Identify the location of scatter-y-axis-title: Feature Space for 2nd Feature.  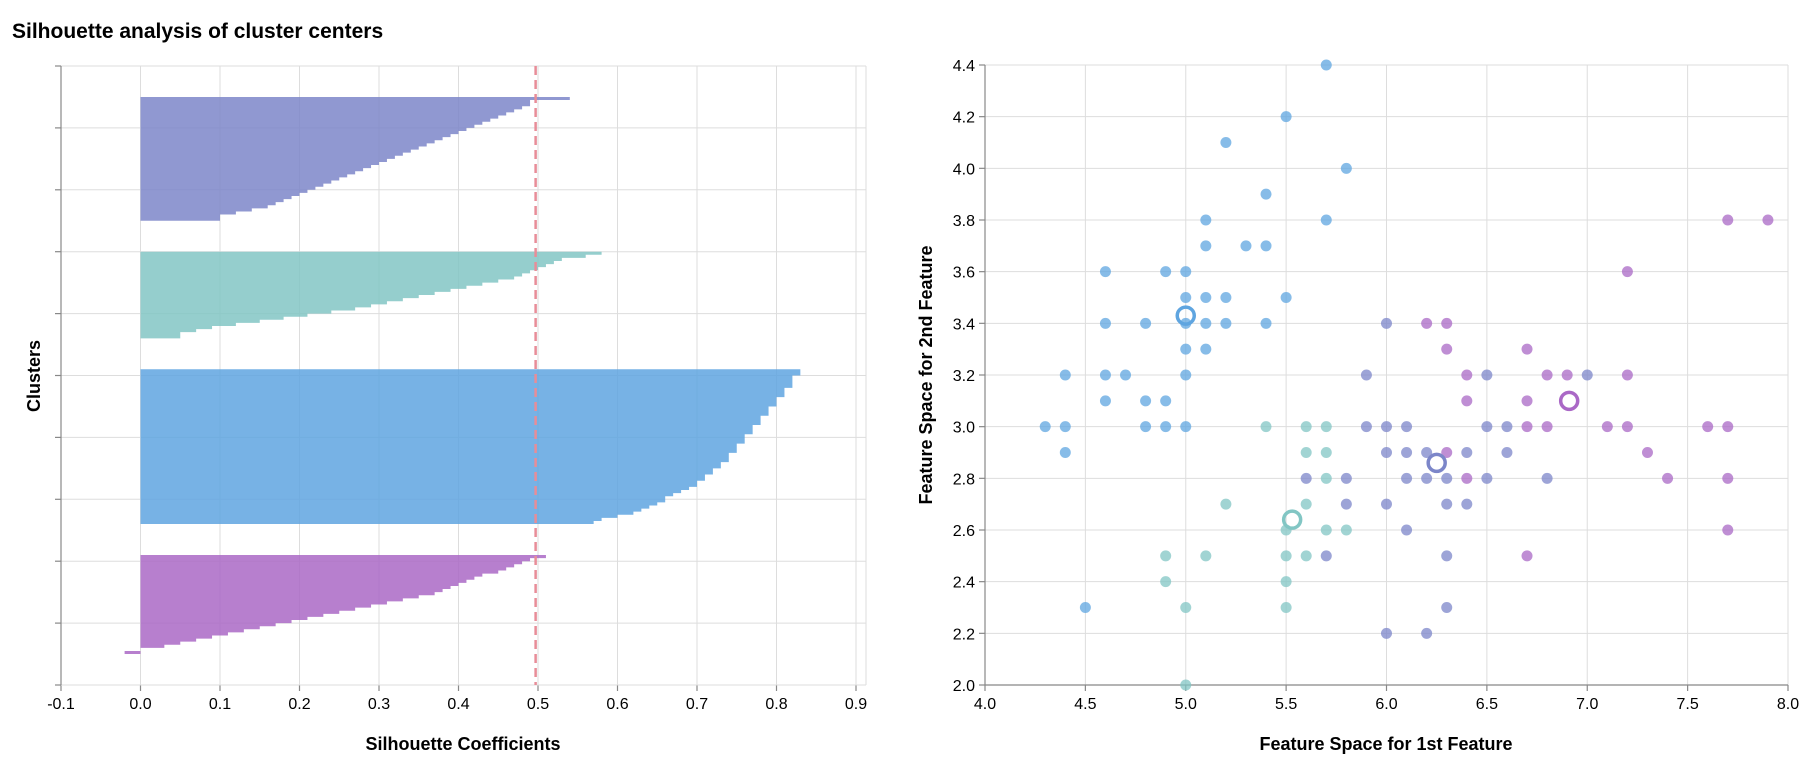
(926, 374).